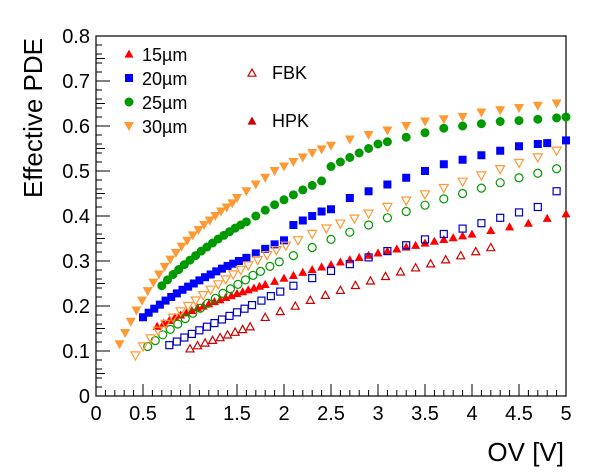 The image size is (596, 472). What do you see at coordinates (237, 414) in the screenshot?
I see `x-tick-label: 1.5` at bounding box center [237, 414].